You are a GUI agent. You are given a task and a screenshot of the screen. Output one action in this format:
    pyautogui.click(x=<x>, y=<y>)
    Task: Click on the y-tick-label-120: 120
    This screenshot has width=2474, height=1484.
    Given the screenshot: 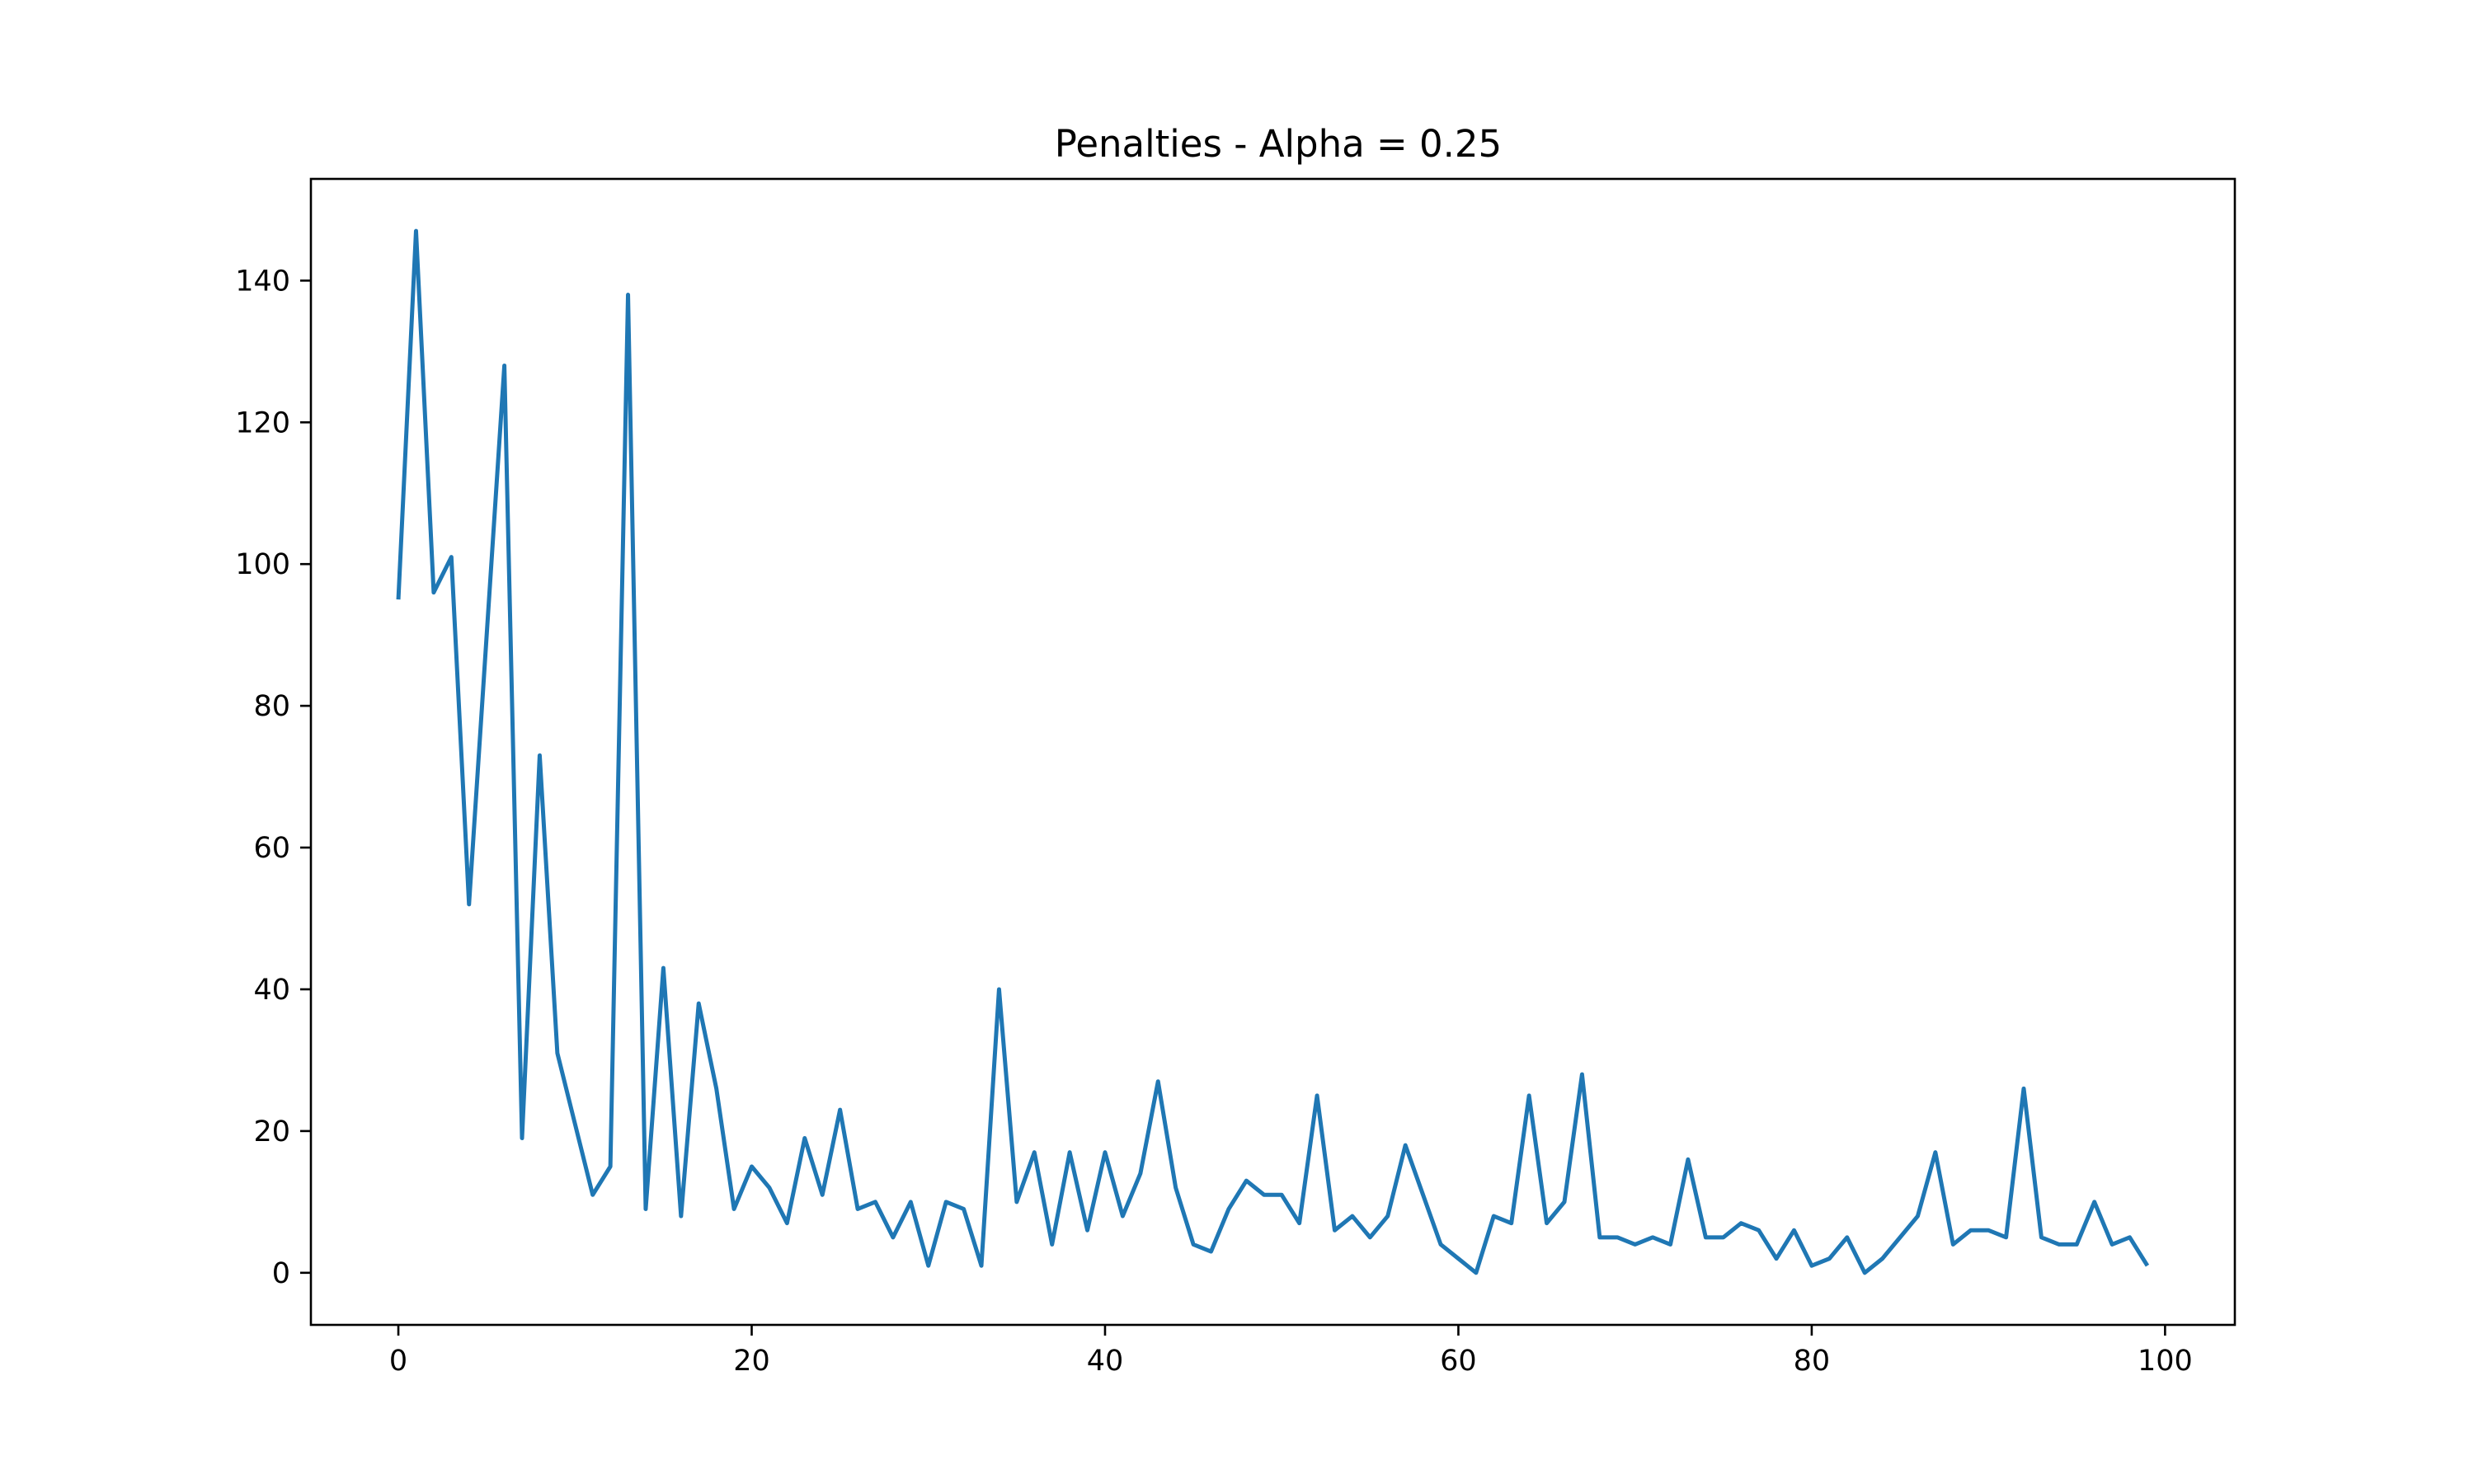 What is the action you would take?
    pyautogui.click(x=262, y=422)
    